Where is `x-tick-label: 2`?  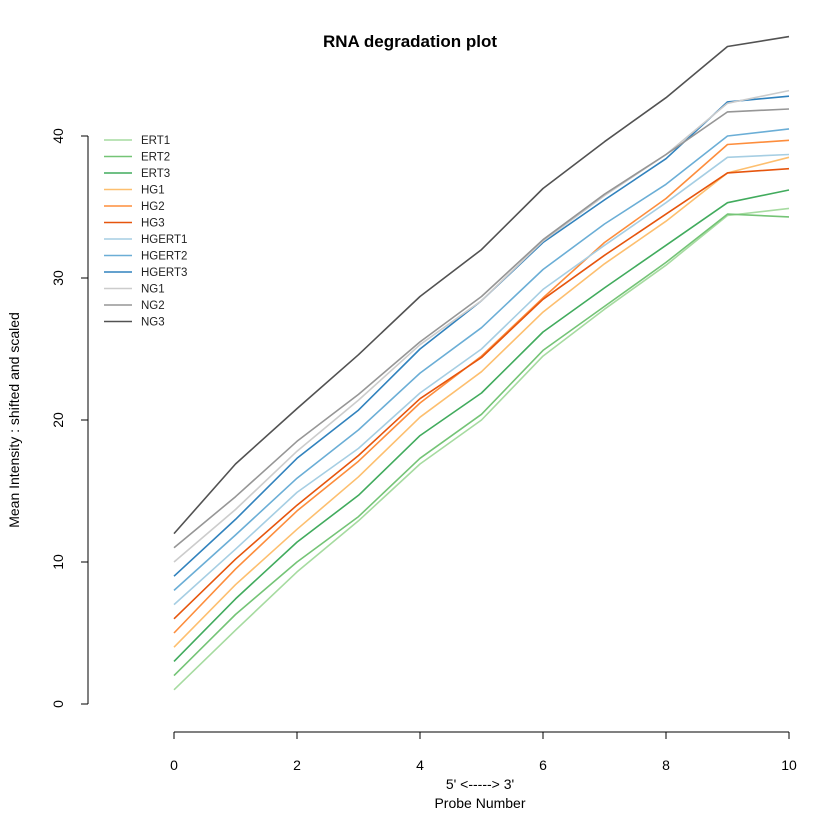
x-tick-label: 2 is located at coordinates (297, 765).